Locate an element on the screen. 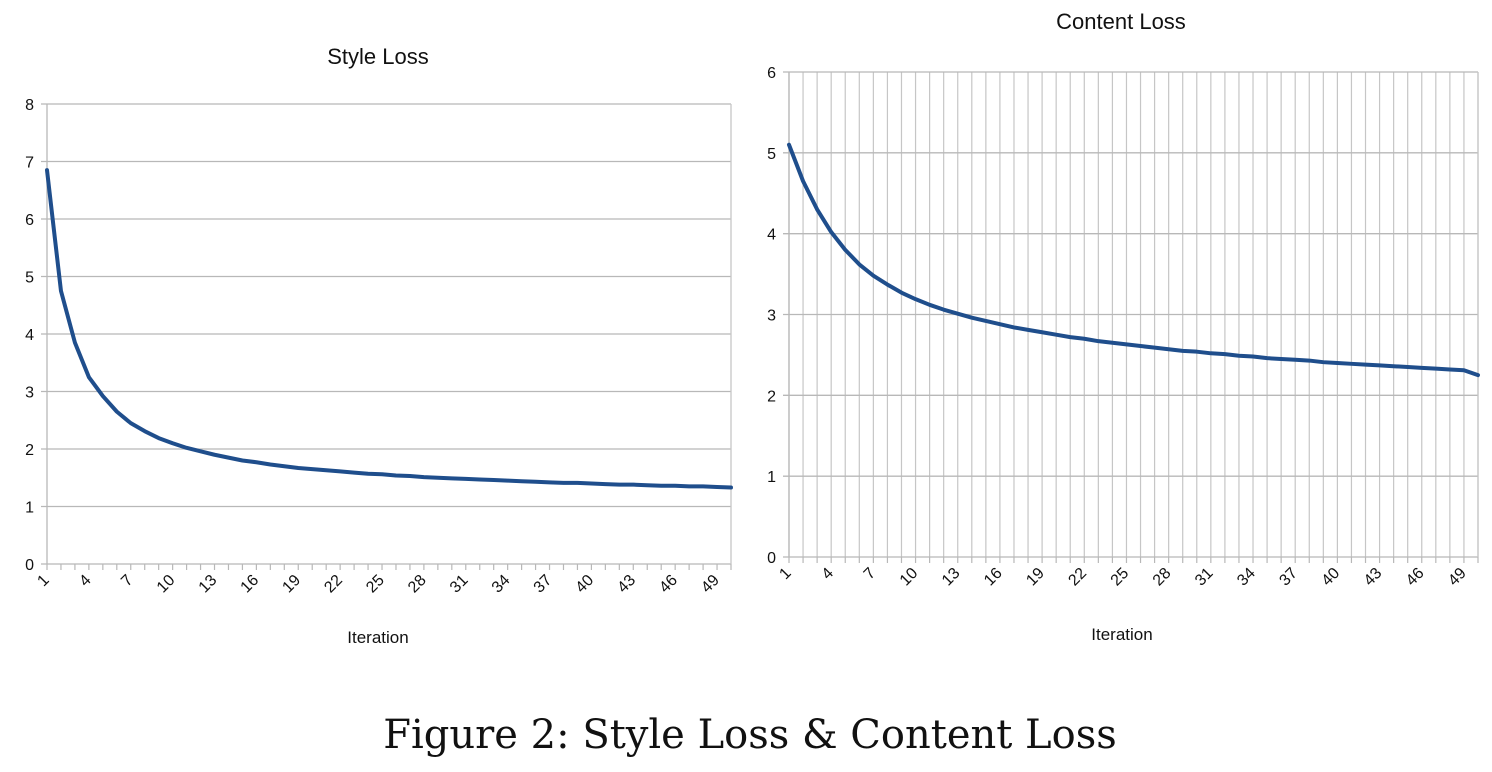  style-loss-x-tick-label: 40 is located at coordinates (585, 584).